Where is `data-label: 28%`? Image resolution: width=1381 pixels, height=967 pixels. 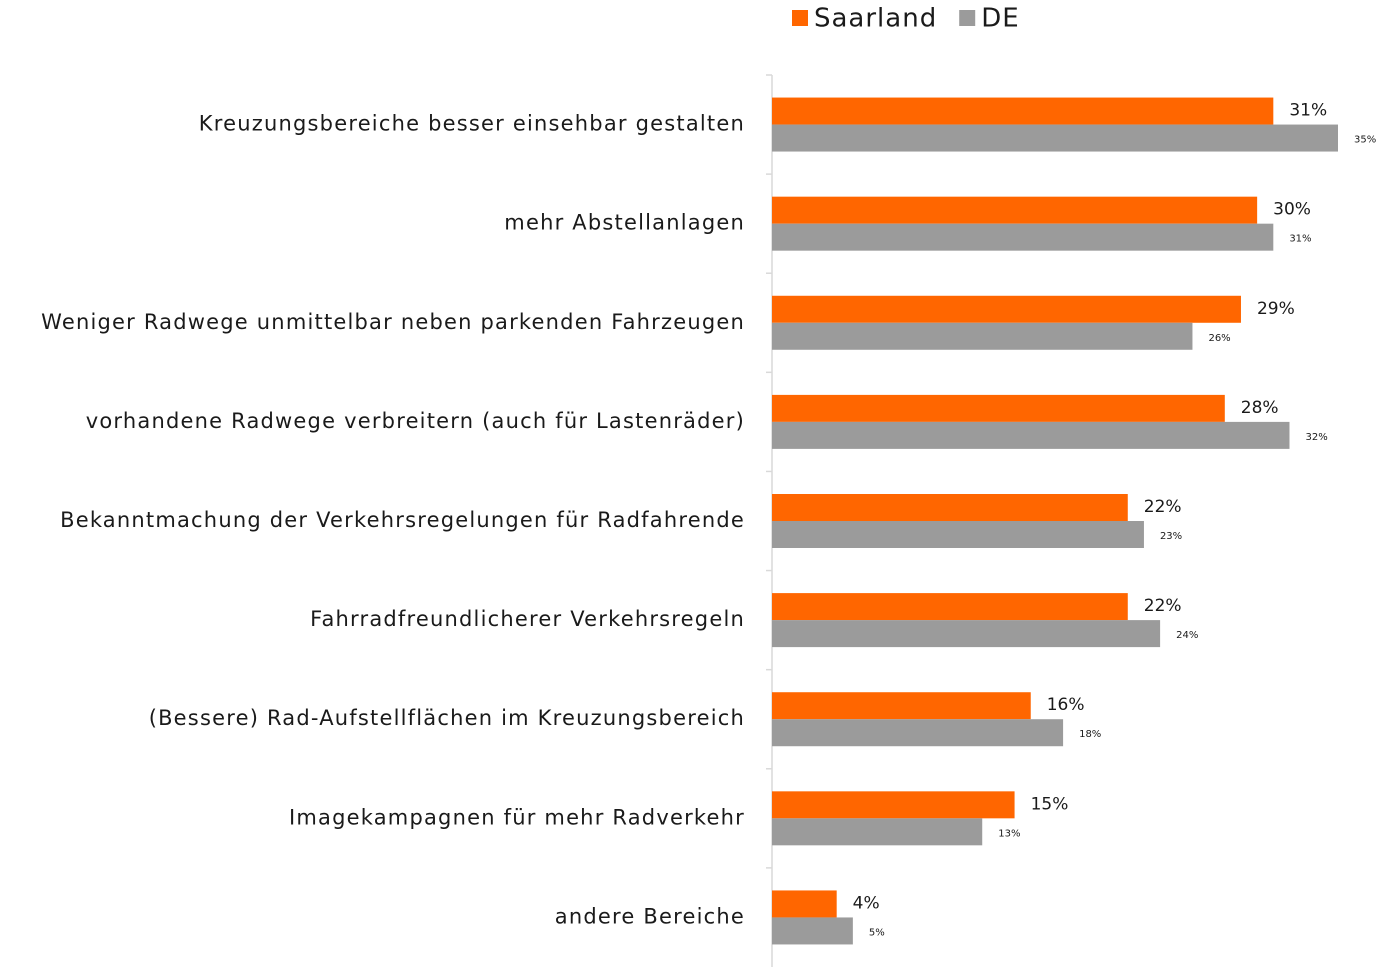 data-label: 28% is located at coordinates (1260, 408).